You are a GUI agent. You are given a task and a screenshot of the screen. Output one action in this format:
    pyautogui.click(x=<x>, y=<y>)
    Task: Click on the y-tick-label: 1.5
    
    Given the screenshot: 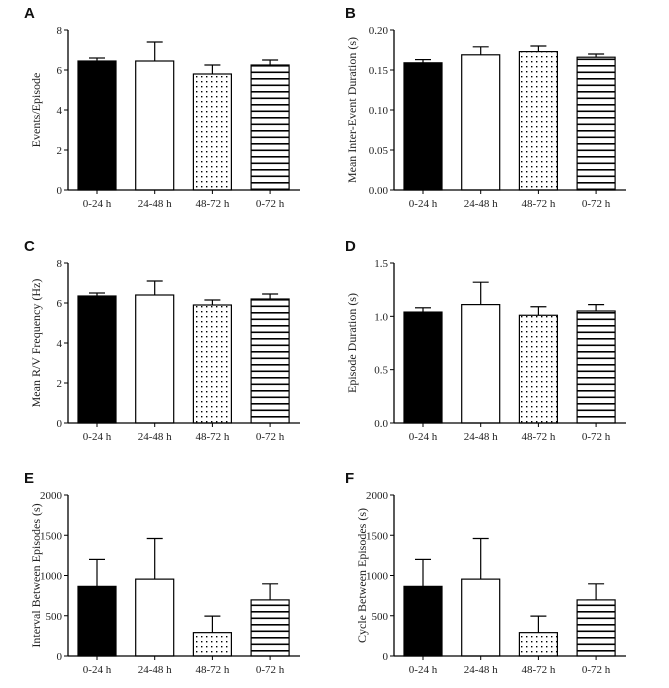 What is the action you would take?
    pyautogui.click(x=381, y=264)
    